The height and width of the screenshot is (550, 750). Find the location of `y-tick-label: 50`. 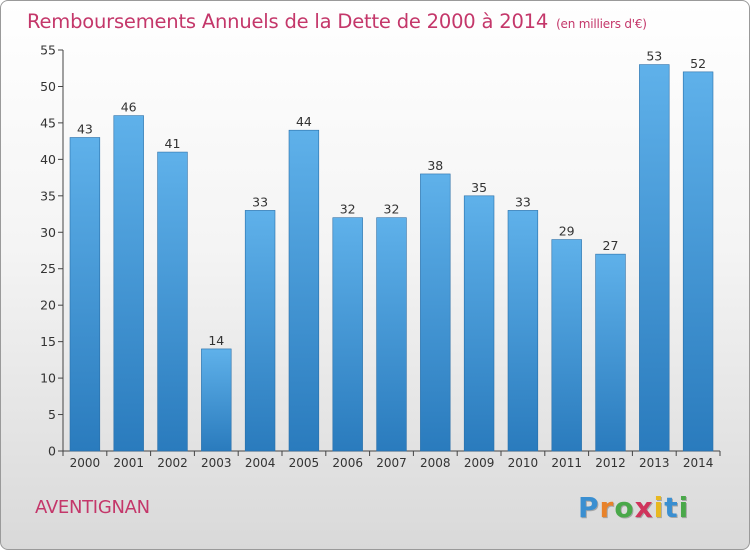

y-tick-label: 50 is located at coordinates (48, 86).